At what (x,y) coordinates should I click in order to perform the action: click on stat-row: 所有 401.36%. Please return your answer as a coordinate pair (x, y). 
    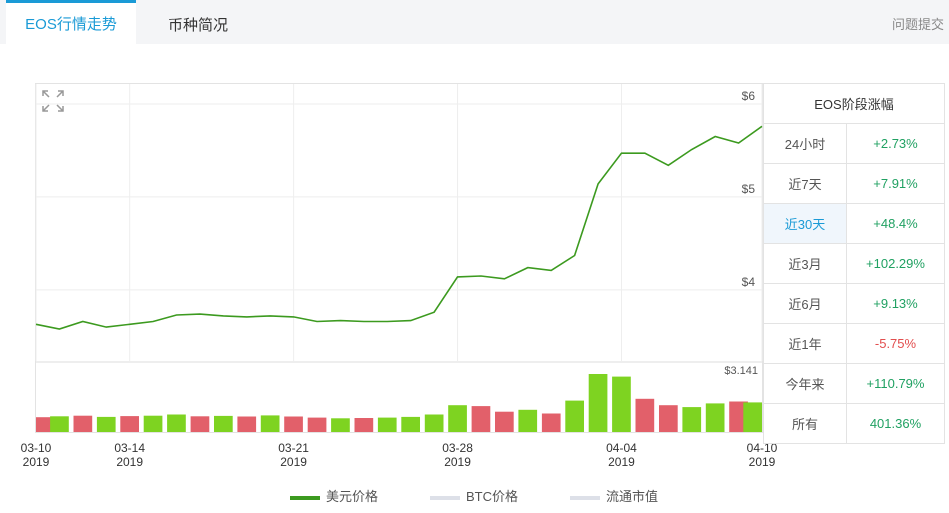
    Looking at the image, I should click on (854, 423).